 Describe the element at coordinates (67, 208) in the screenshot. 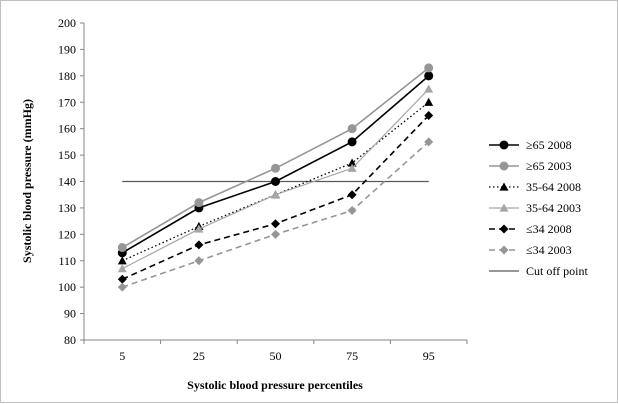

I see `y-tick-label: 130` at that location.